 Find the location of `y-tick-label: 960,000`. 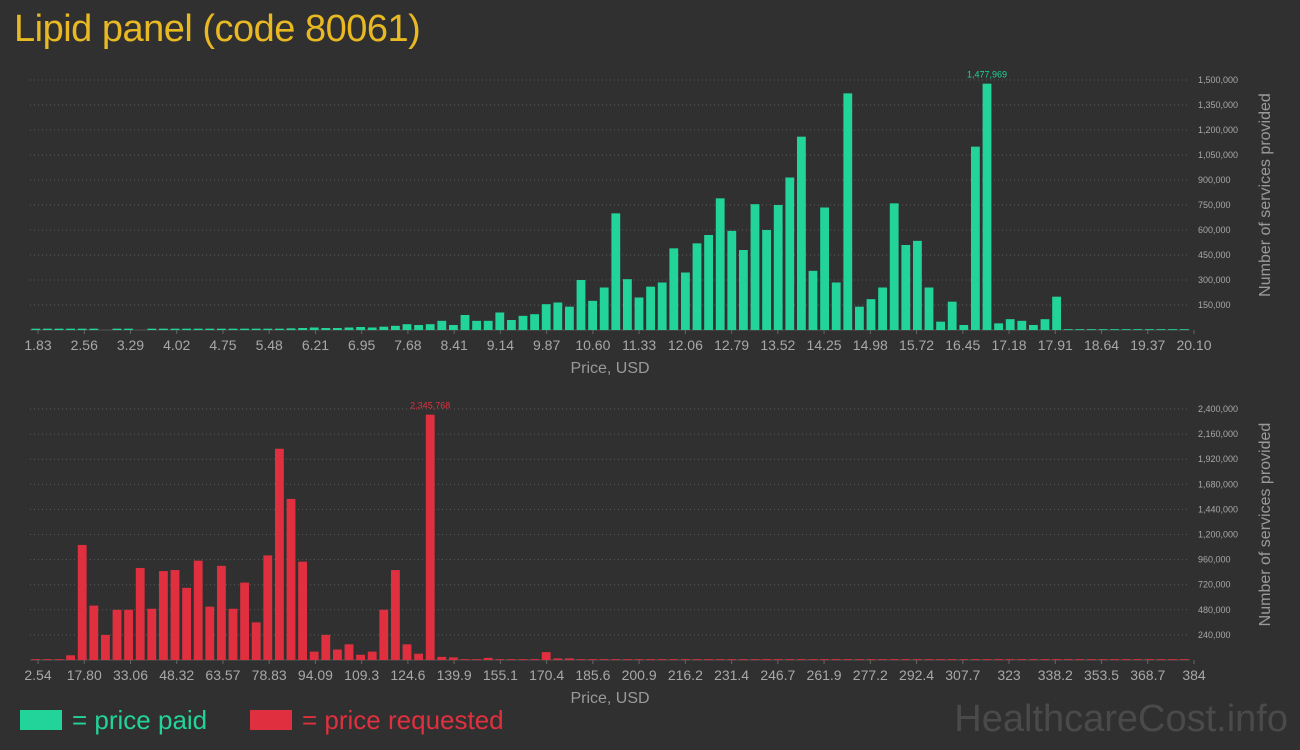

y-tick-label: 960,000 is located at coordinates (1214, 560).